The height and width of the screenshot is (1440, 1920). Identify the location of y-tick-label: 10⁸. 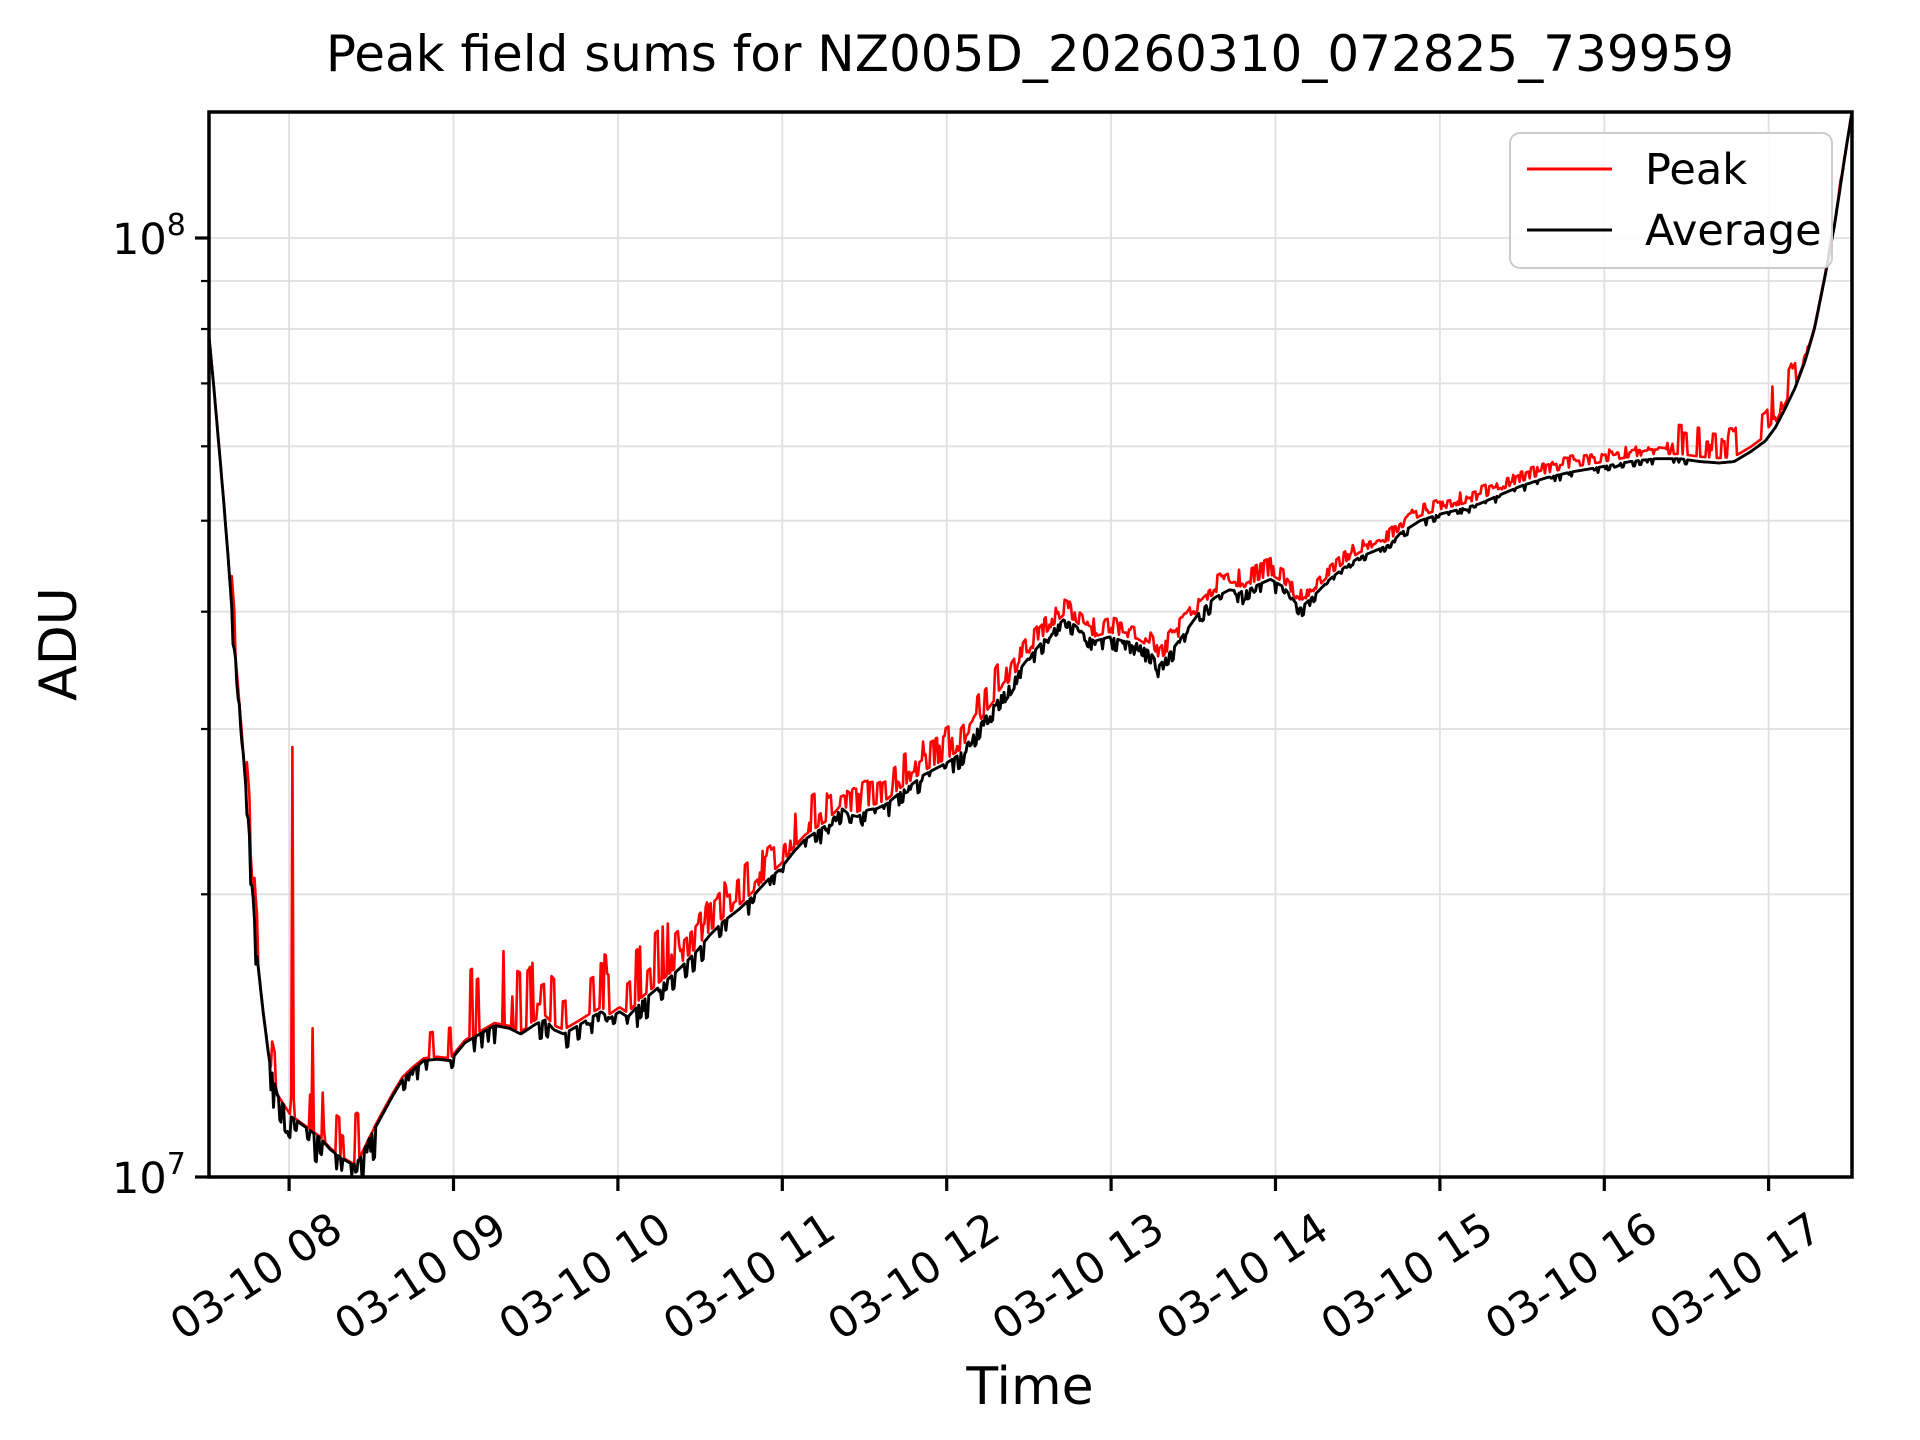
(149, 236).